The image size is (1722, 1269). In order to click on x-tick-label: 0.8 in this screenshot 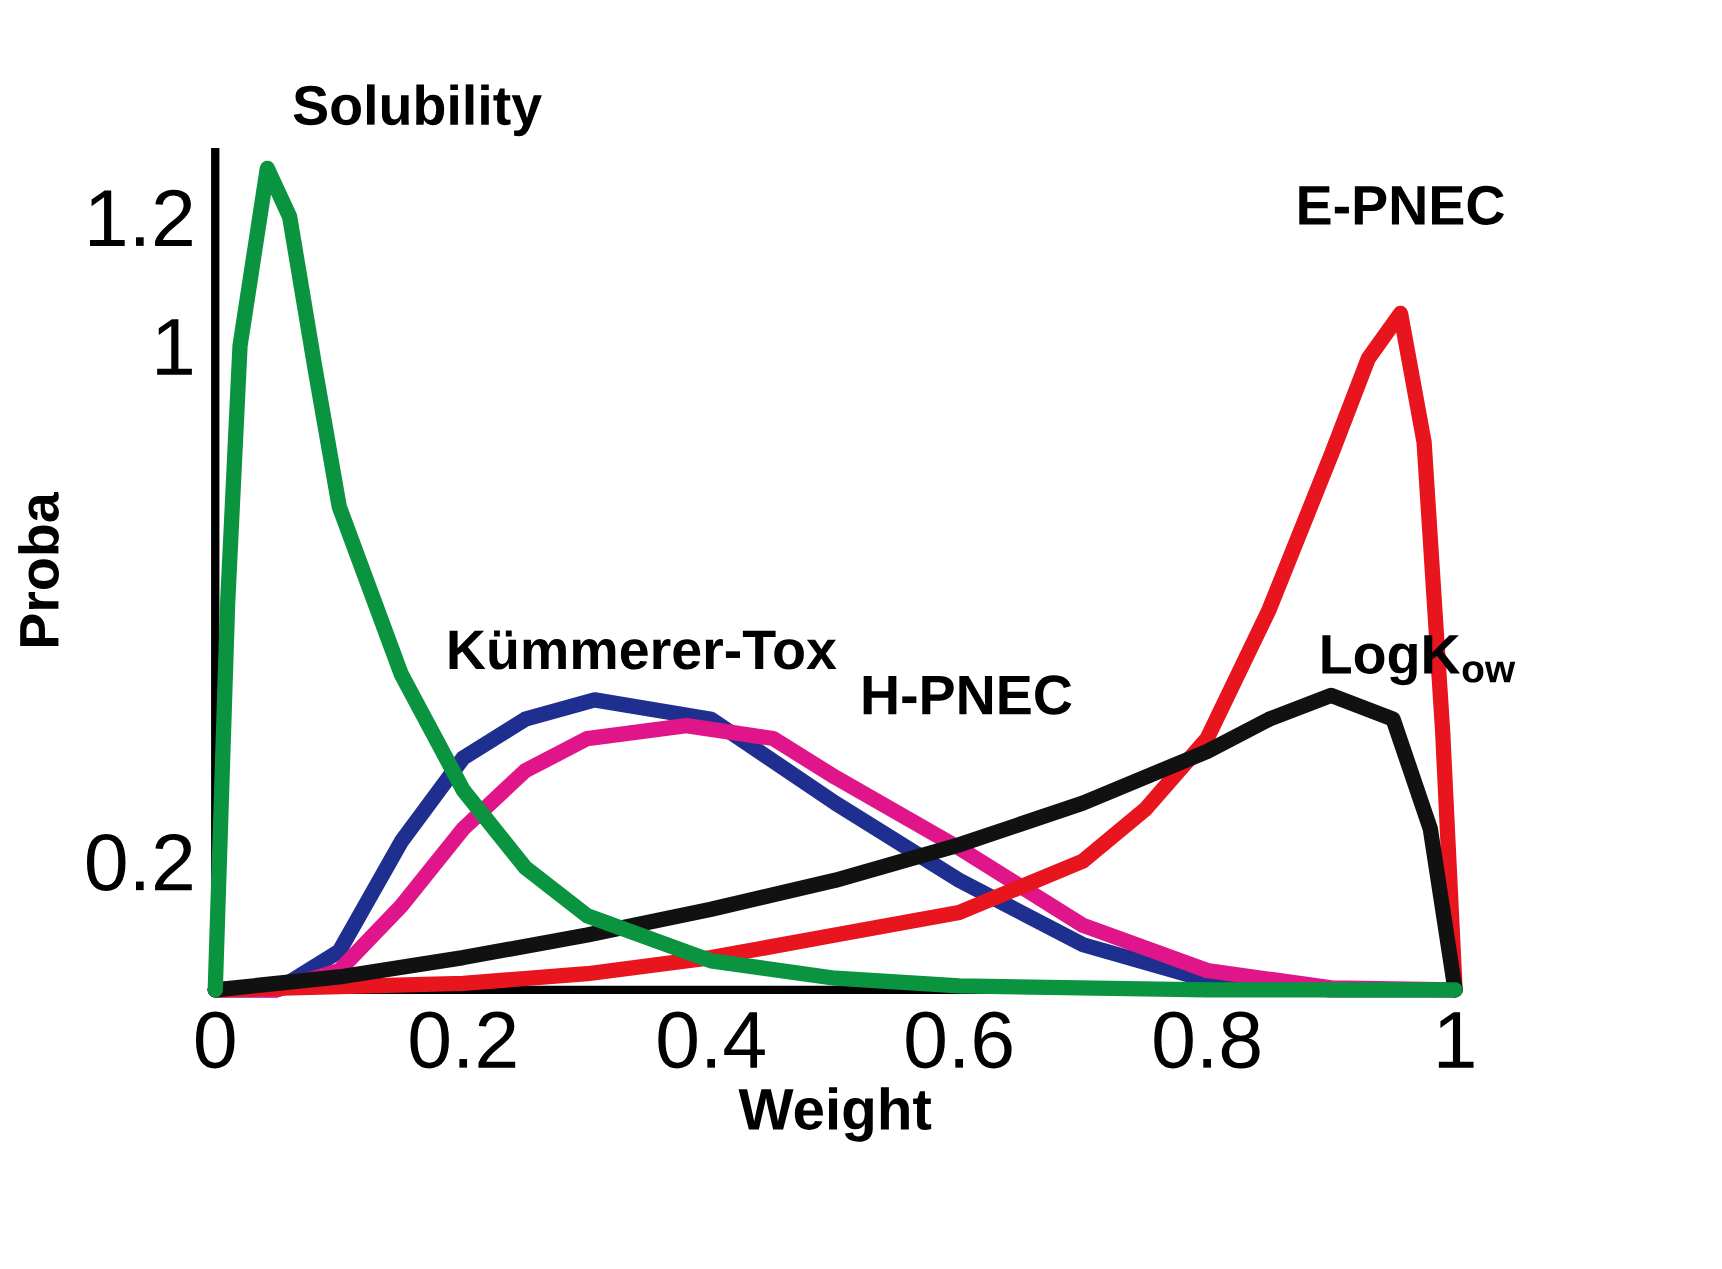, I will do `click(1207, 1040)`.